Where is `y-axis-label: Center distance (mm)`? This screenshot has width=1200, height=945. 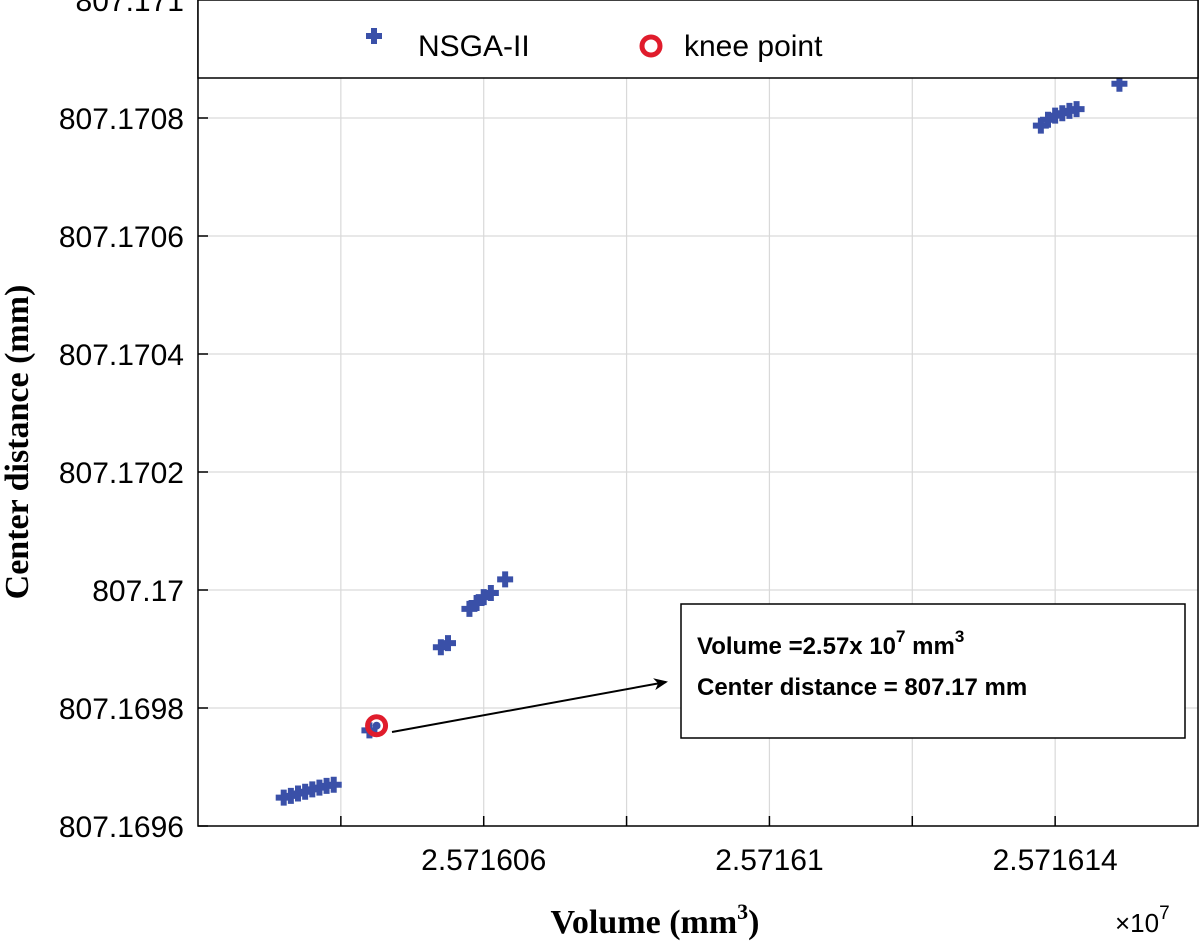 y-axis-label: Center distance (mm) is located at coordinates (18, 442).